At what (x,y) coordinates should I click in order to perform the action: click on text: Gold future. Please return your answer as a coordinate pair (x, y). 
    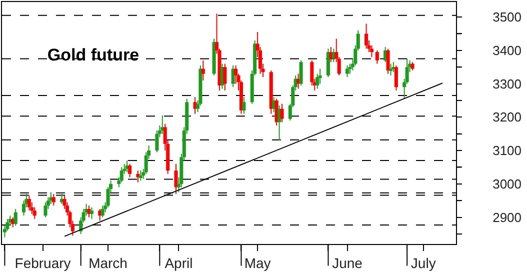
    Looking at the image, I should click on (93, 54).